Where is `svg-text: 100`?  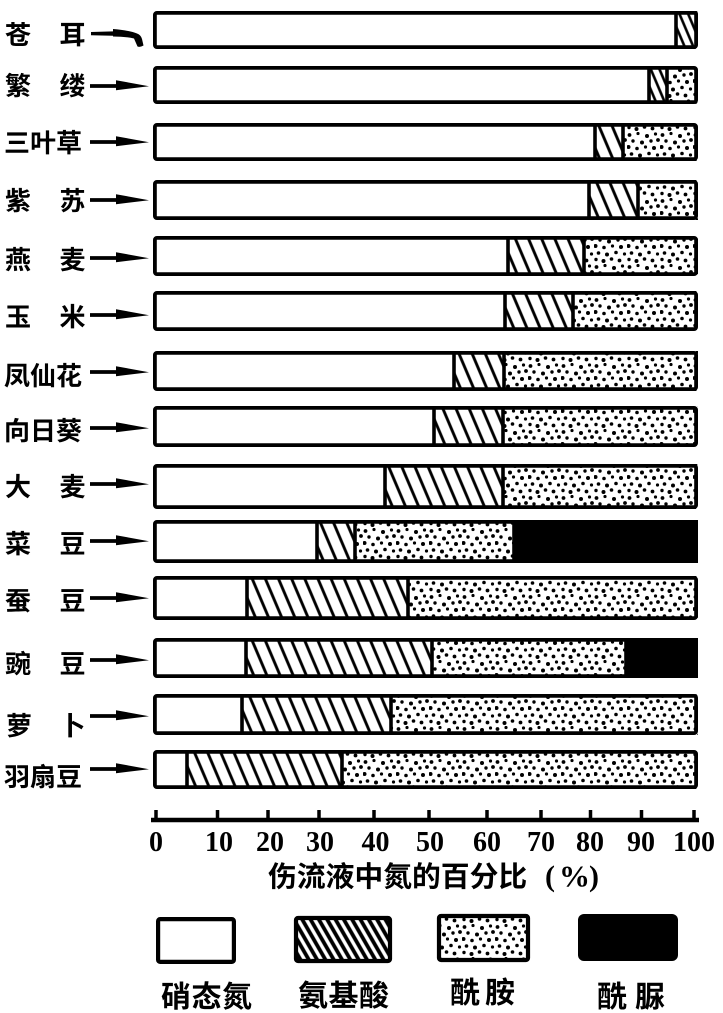
svg-text: 100 is located at coordinates (694, 842).